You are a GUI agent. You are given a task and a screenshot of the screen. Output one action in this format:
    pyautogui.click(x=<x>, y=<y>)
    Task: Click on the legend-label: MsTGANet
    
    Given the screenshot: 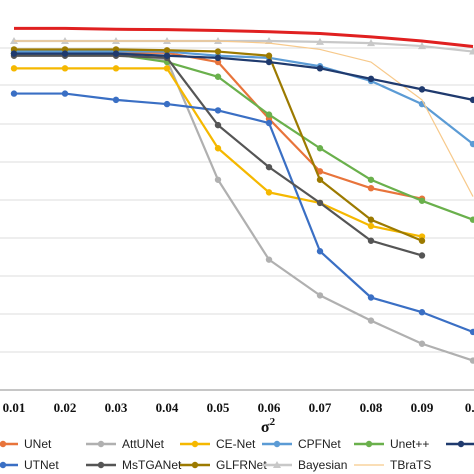 What is the action you would take?
    pyautogui.click(x=152, y=465)
    